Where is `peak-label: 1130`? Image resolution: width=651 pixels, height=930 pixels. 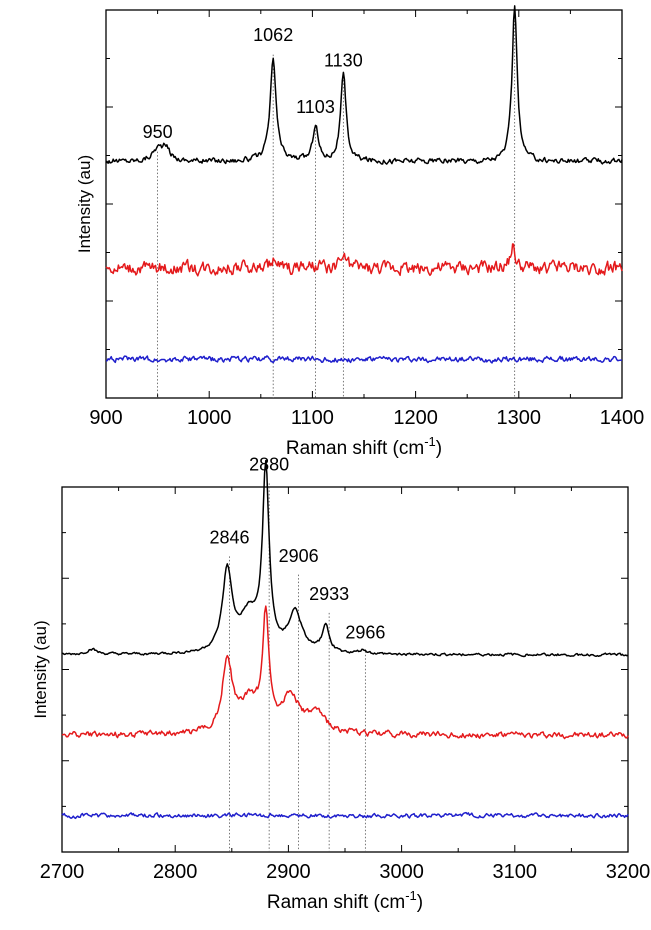 peak-label: 1130 is located at coordinates (343, 60).